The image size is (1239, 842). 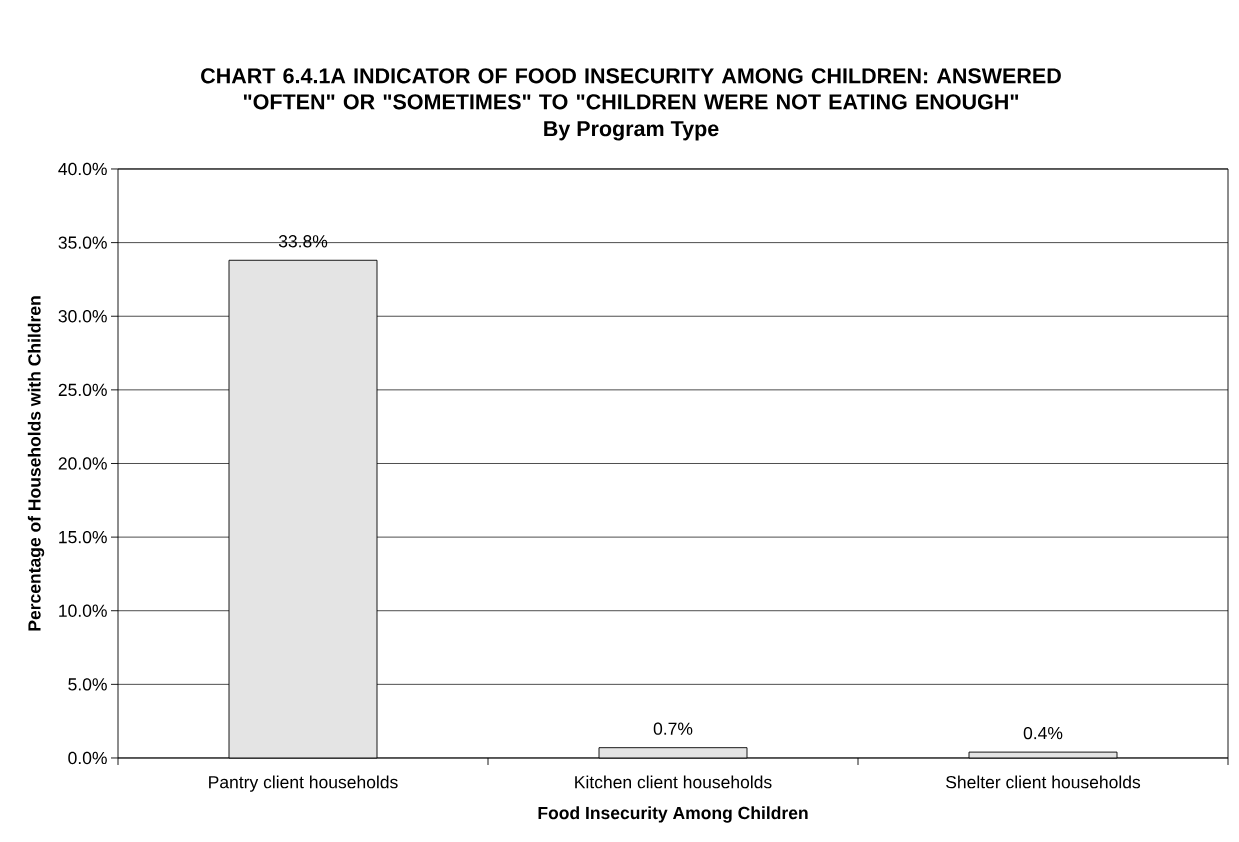 What do you see at coordinates (87, 684) in the screenshot?
I see `y-tick-label: 5.0%` at bounding box center [87, 684].